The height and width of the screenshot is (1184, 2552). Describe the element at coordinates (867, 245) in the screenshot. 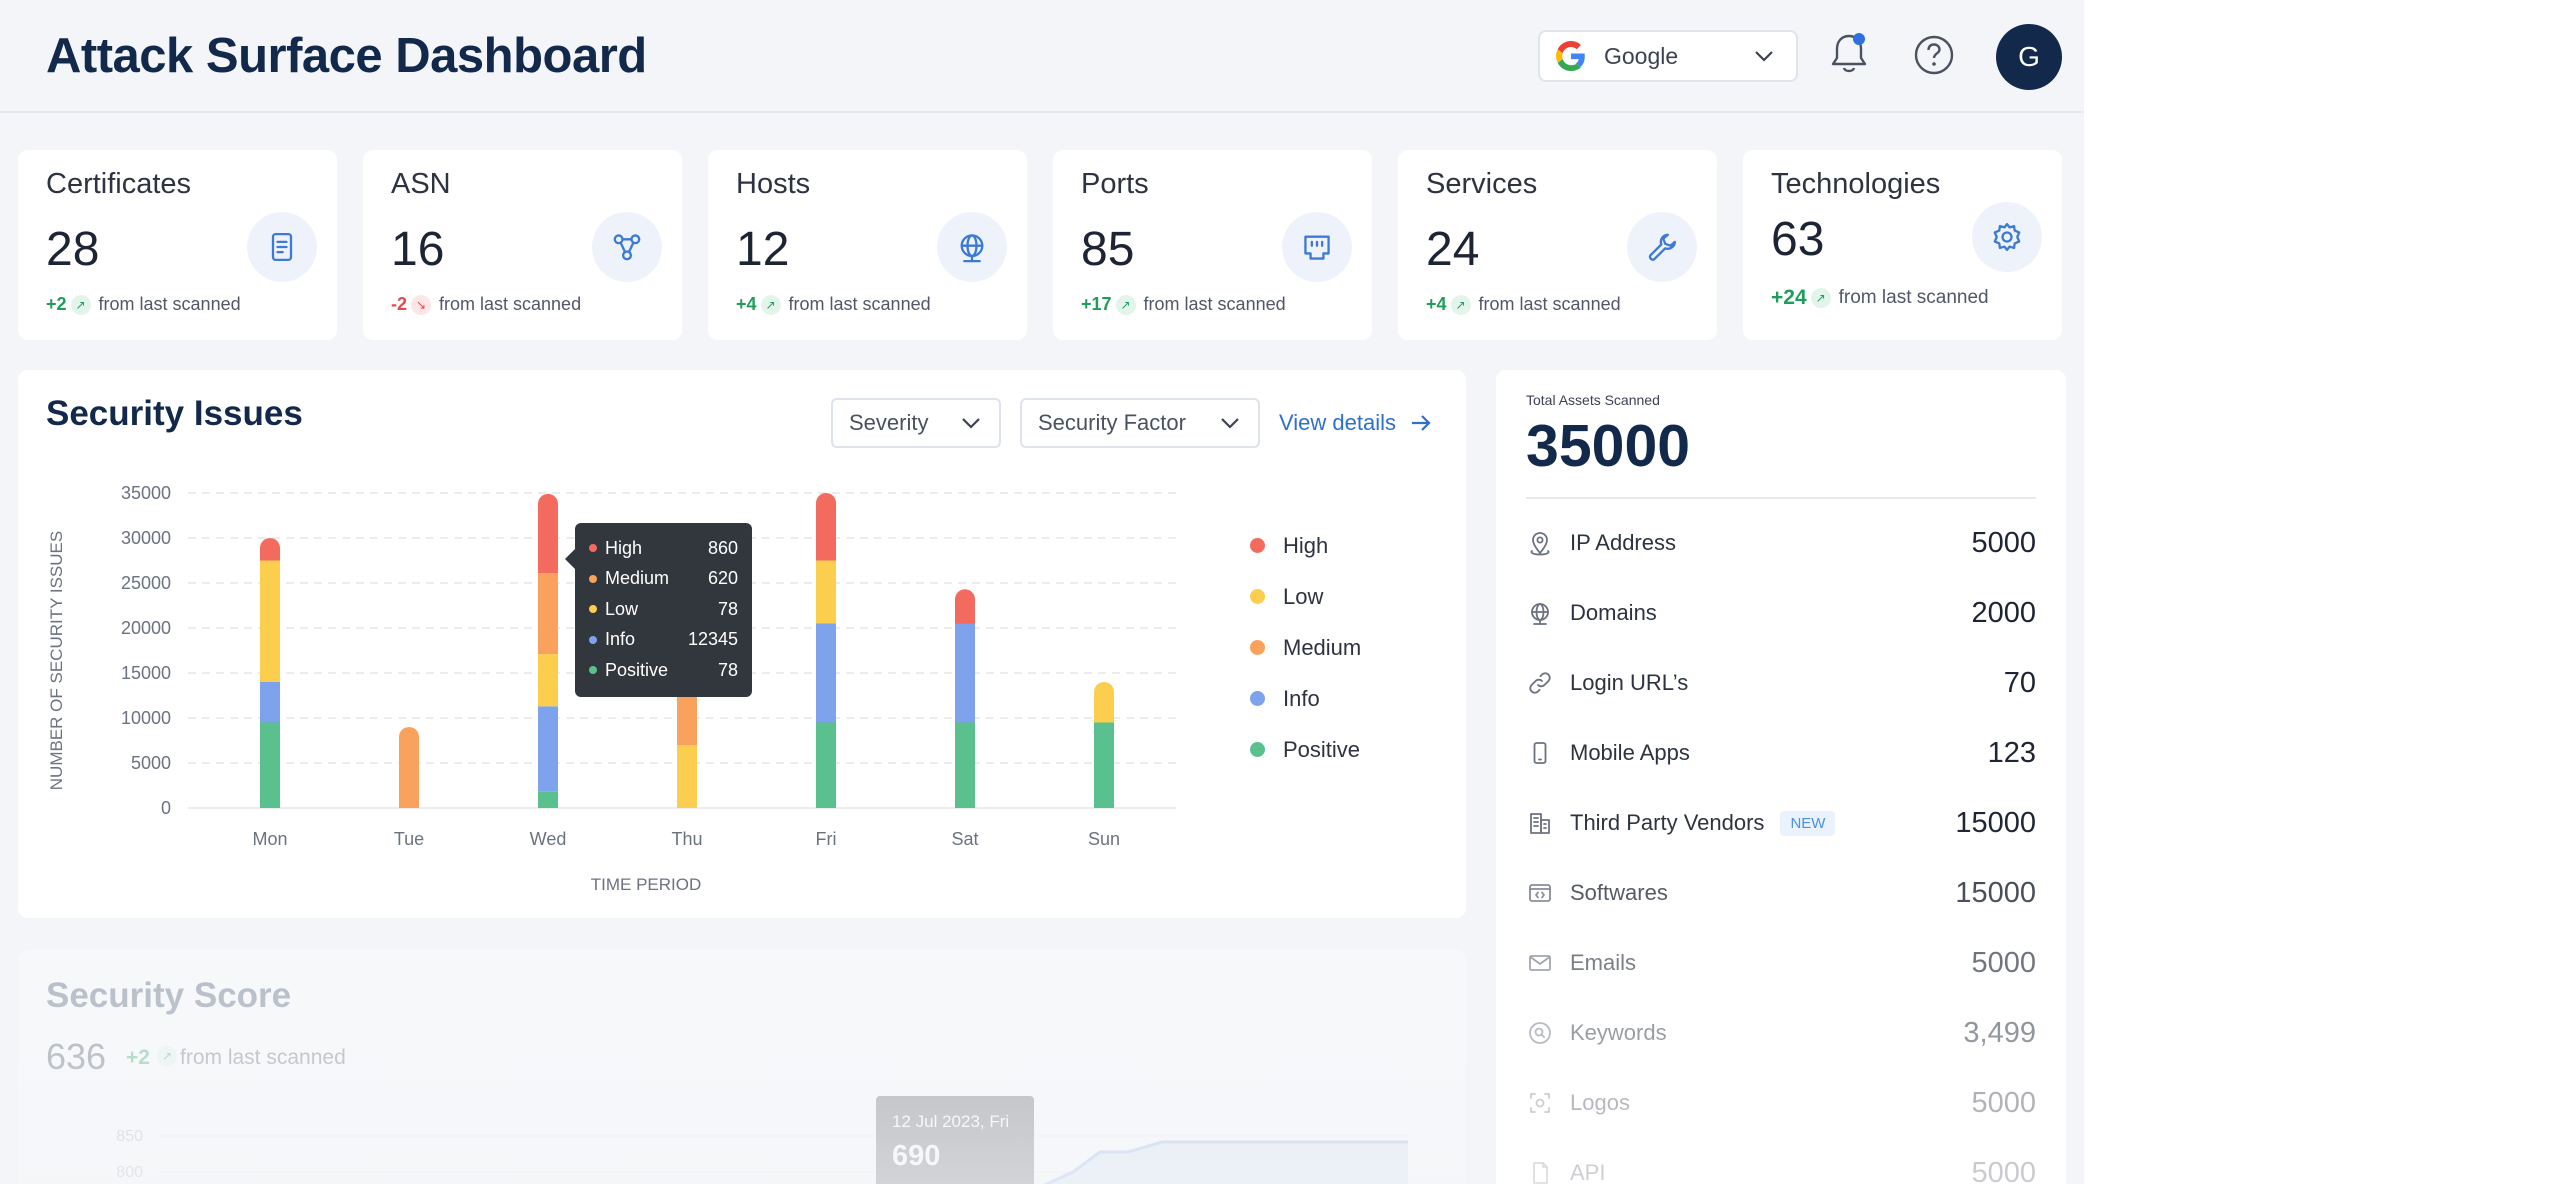

I see `stat-card-hosts: Hosts 12 +4 ↗ from last scanned` at that location.